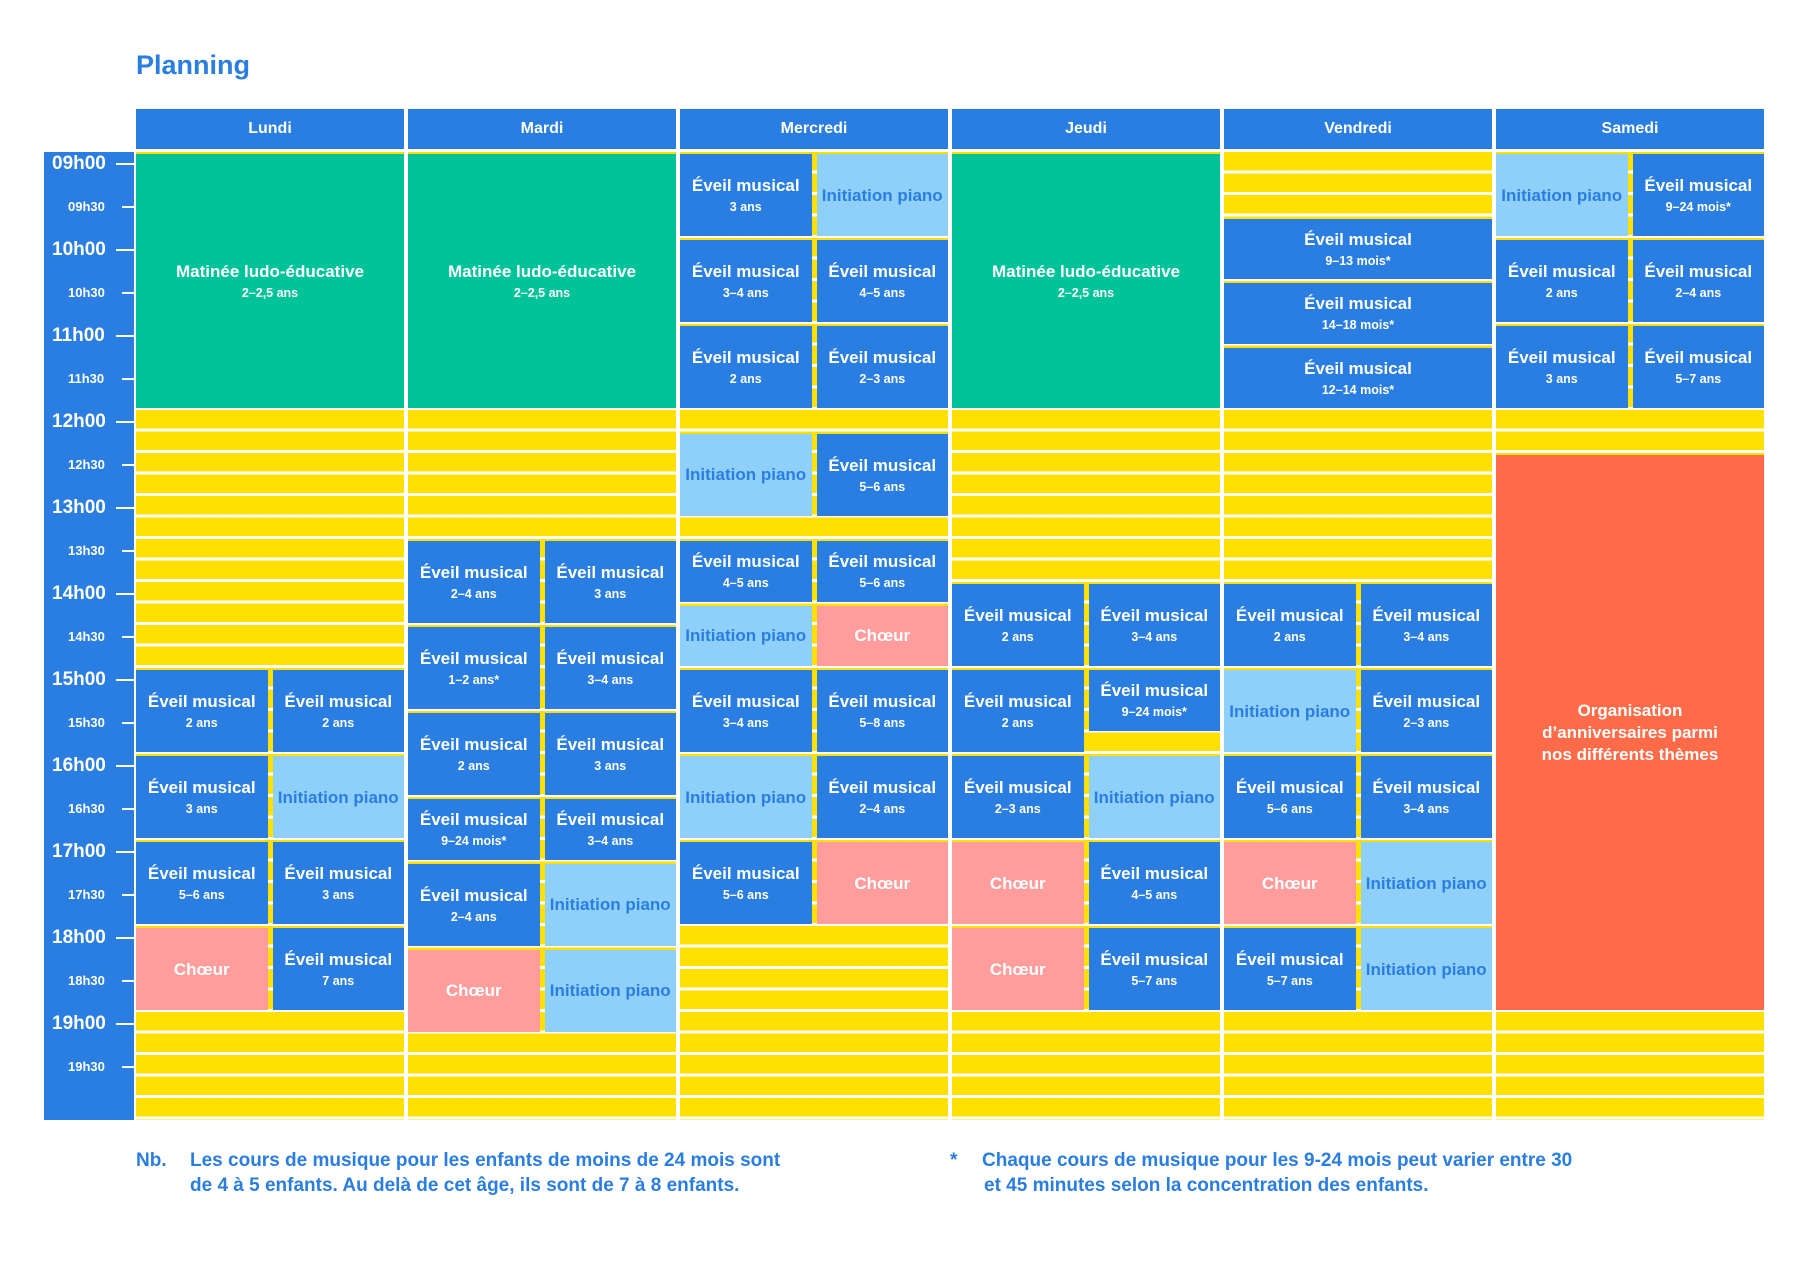 The image size is (1800, 1273). What do you see at coordinates (1358, 377) in the screenshot?
I see `eveil-musical-block: Éveil musical 12–14 mois*` at bounding box center [1358, 377].